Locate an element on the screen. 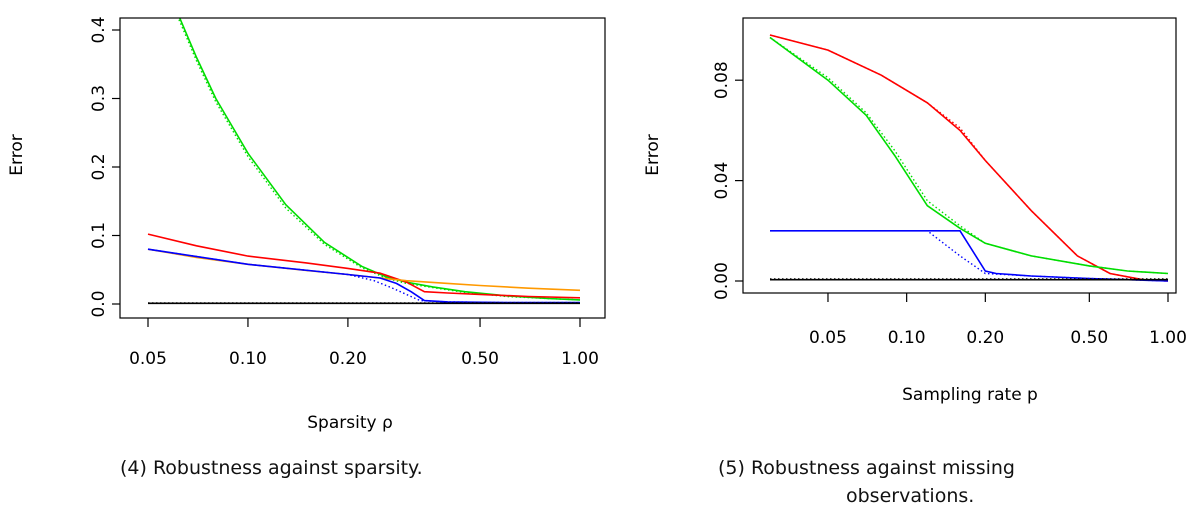 The image size is (1198, 511). caption-line: observations. is located at coordinates (910, 496).